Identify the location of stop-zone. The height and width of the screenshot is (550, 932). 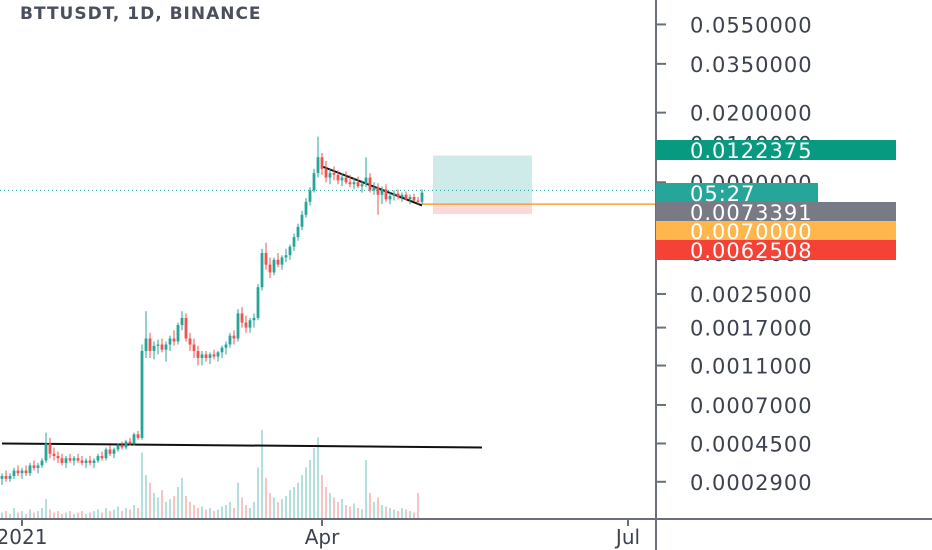
(482, 209).